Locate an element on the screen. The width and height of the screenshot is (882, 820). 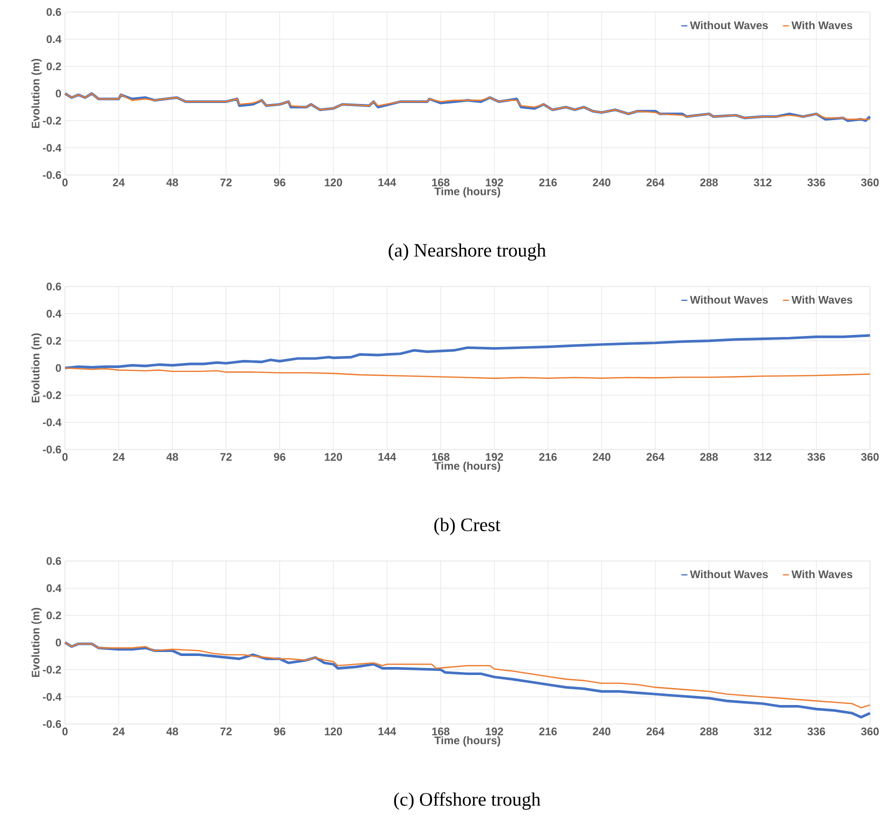
text: (b) Crest is located at coordinates (467, 527).